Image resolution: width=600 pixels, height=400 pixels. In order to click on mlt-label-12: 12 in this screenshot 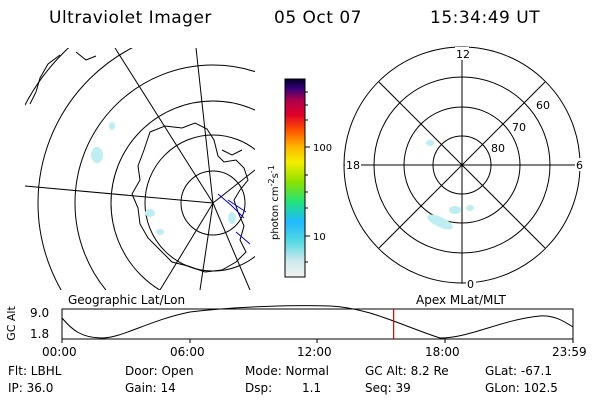, I will do `click(463, 54)`.